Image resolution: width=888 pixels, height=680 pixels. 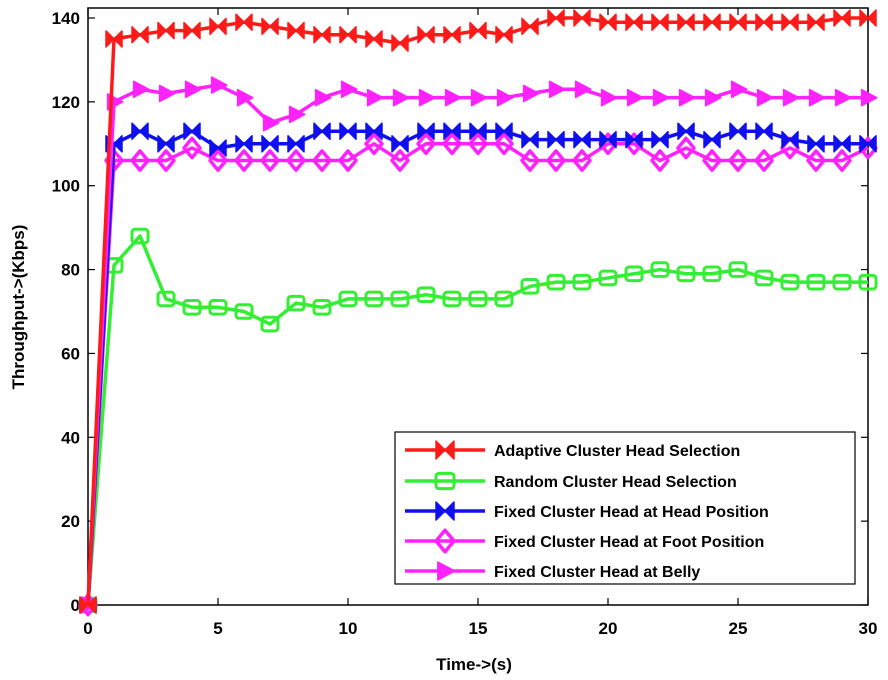 I want to click on x-axis-label: Time->(s), so click(x=474, y=664).